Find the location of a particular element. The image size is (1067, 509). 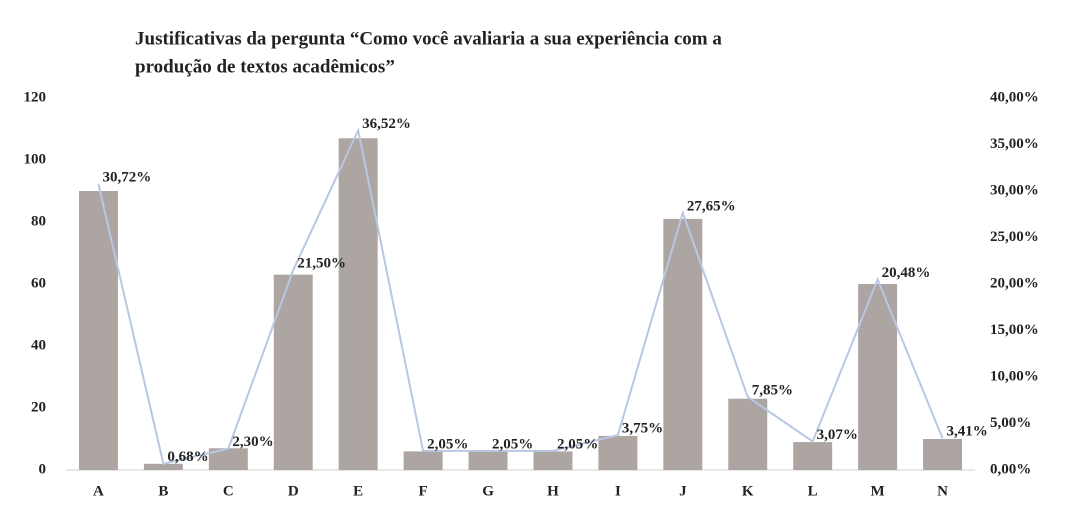

y2-tick-label: 10,00% is located at coordinates (1014, 376).